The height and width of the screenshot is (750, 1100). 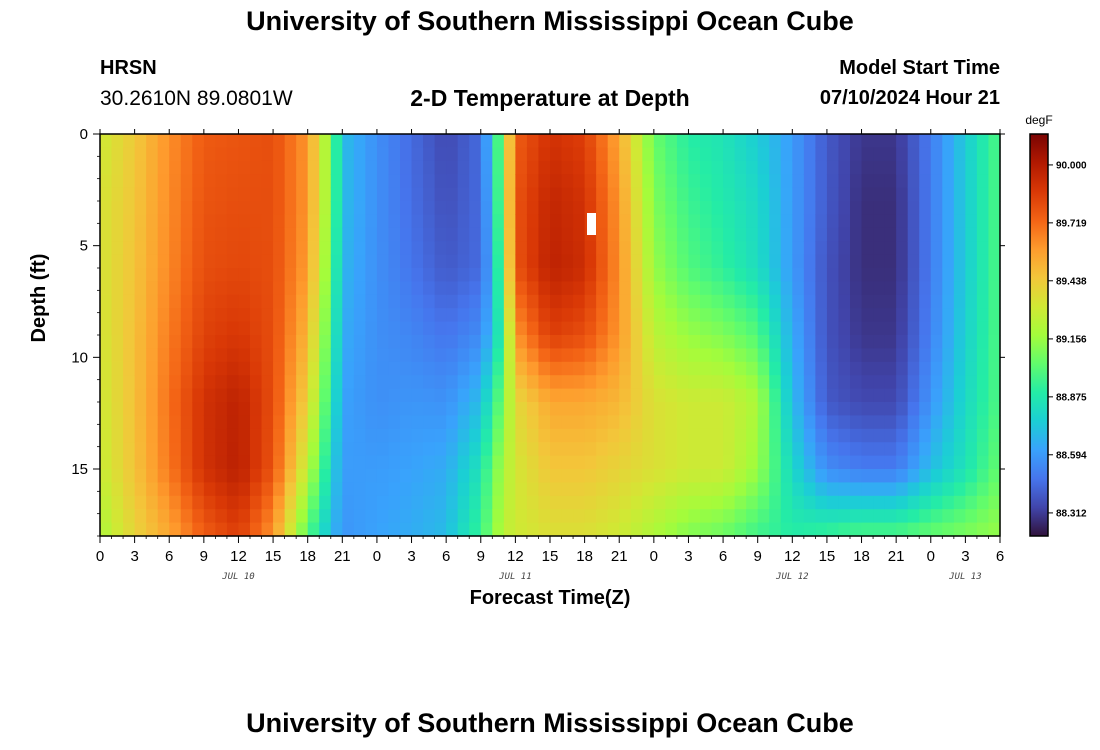 I want to click on colorbar-tick-label: 88.312, so click(x=1071, y=513).